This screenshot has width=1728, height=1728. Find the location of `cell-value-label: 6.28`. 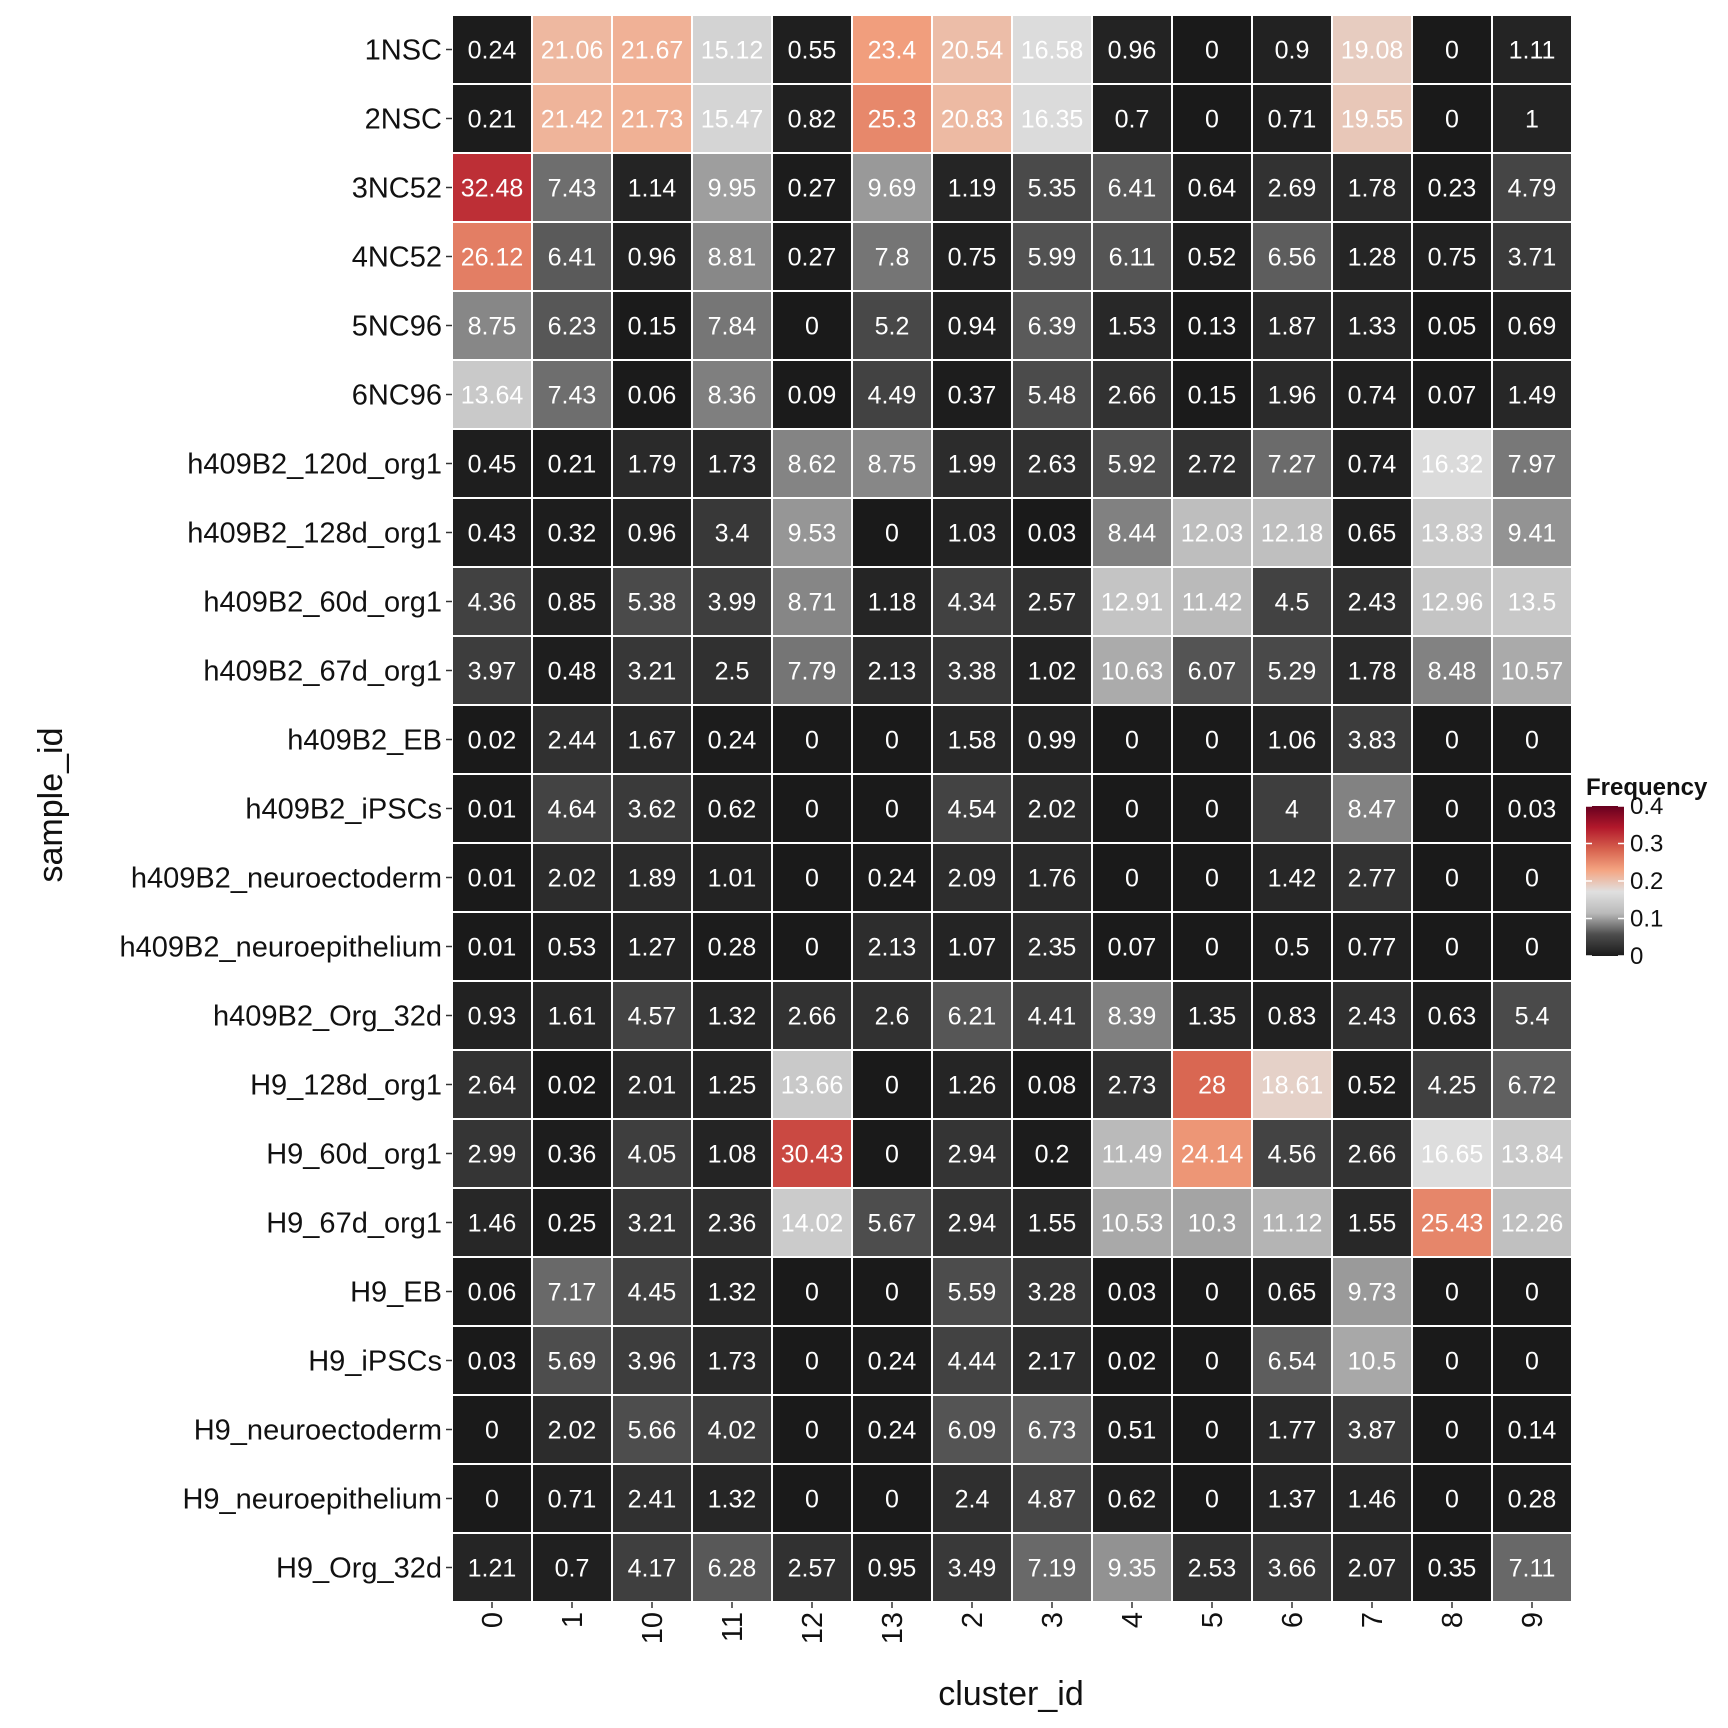

cell-value-label: 6.28 is located at coordinates (732, 1569).